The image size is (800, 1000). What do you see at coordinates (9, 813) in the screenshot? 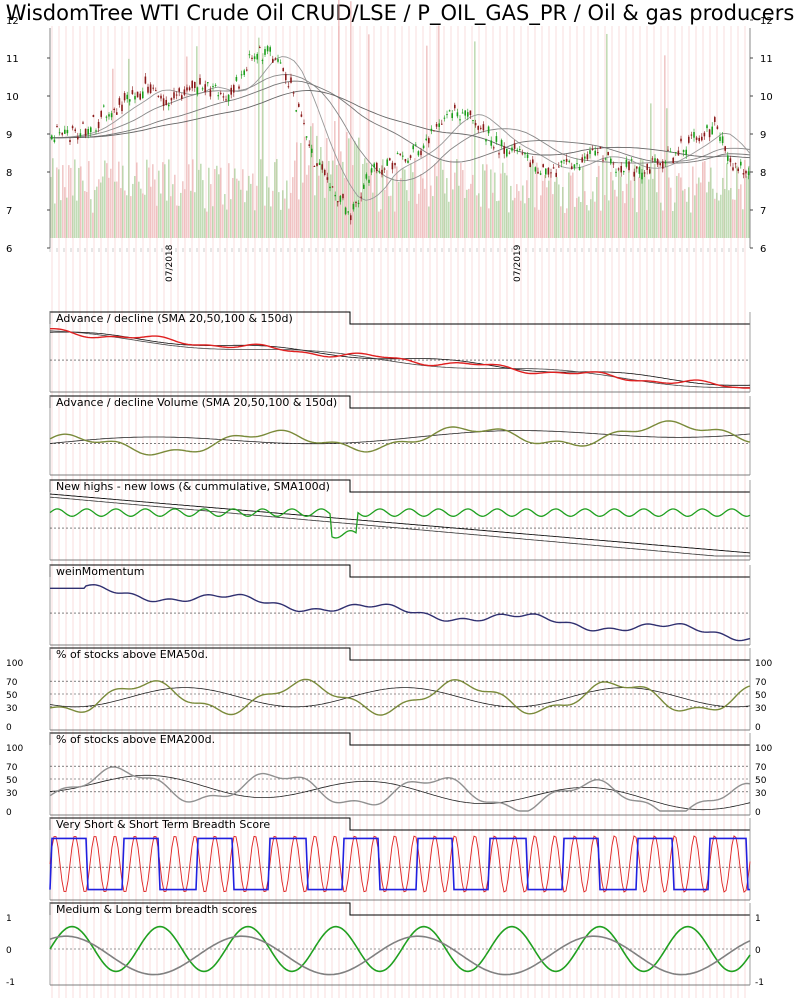
I see `panel-y-tick-label-left: 0` at bounding box center [9, 813].